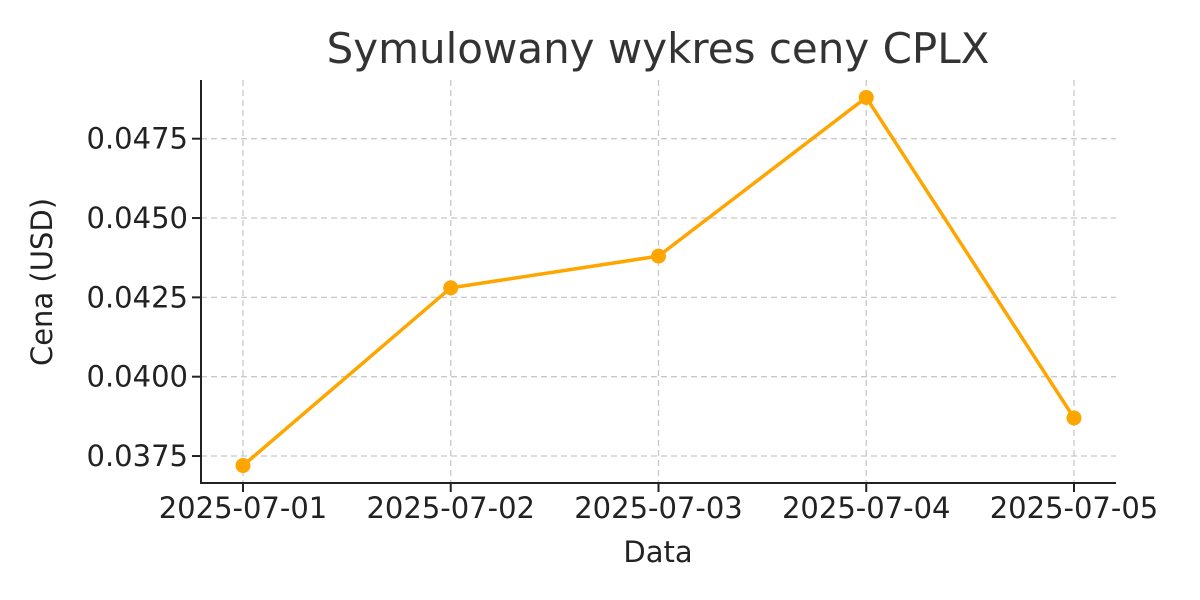  I want to click on chart-title: Symulowany wykres ceny CPLX, so click(658, 48).